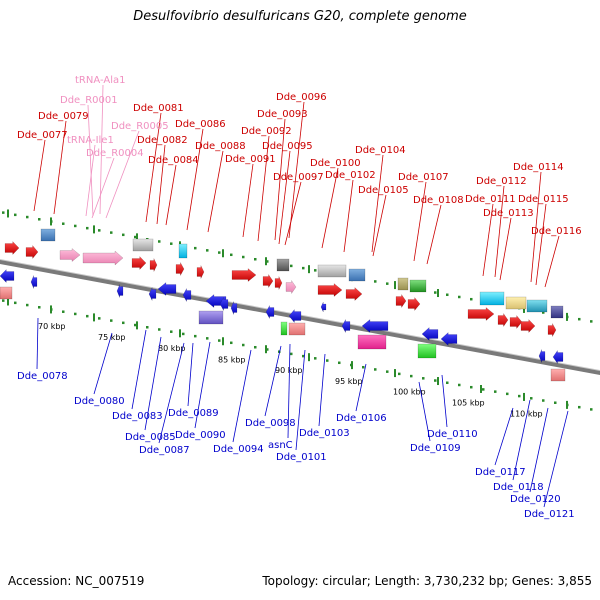 The image size is (600, 600). I want to click on gene-label-text: tRNA-Ala1, so click(100, 80).